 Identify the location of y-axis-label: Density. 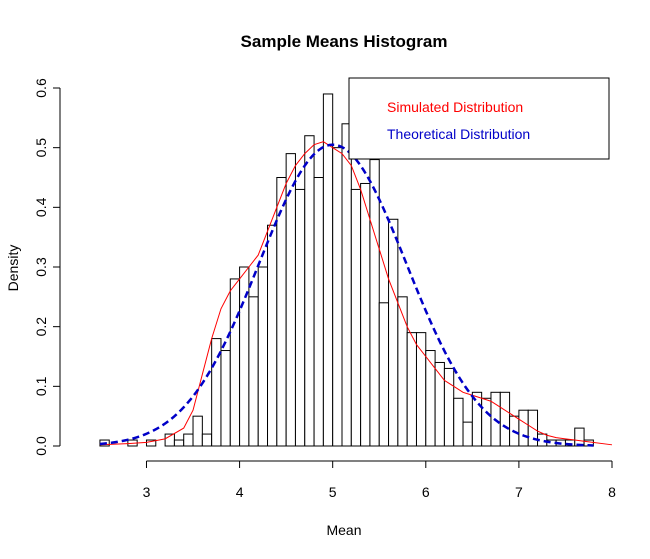
(13, 268).